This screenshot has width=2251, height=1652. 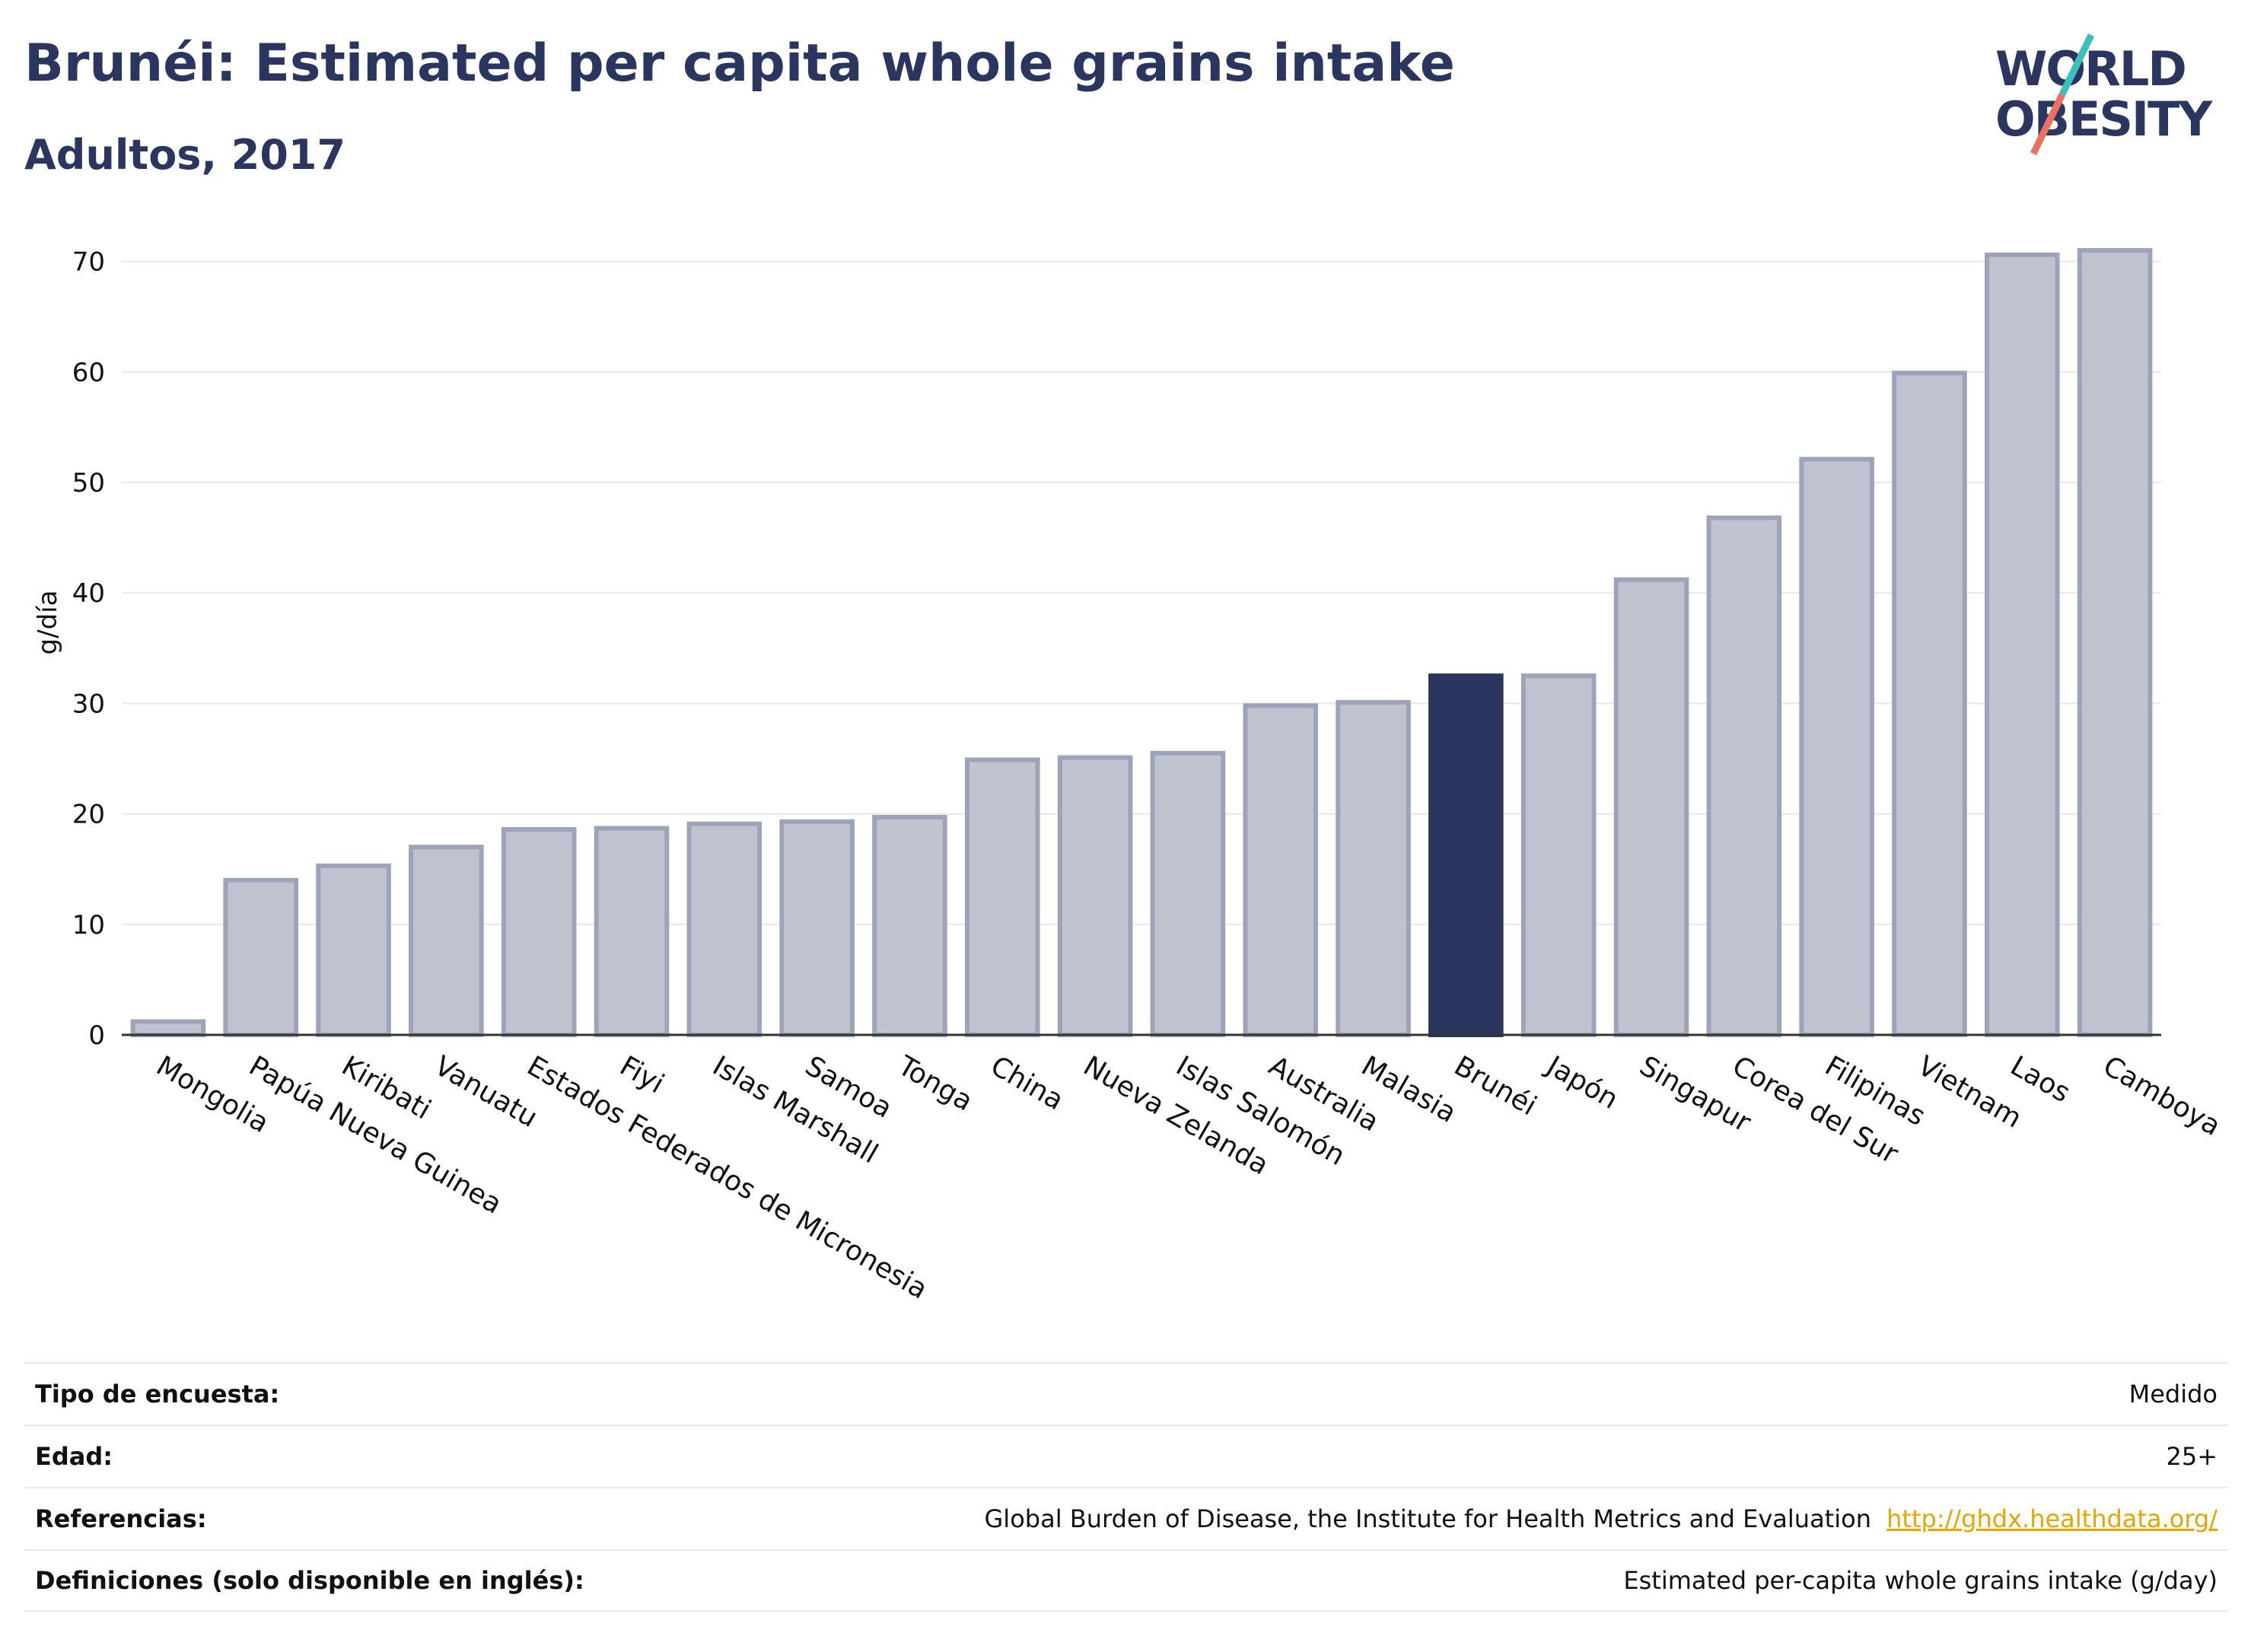 I want to click on info-label: Edad:, so click(x=74, y=1456).